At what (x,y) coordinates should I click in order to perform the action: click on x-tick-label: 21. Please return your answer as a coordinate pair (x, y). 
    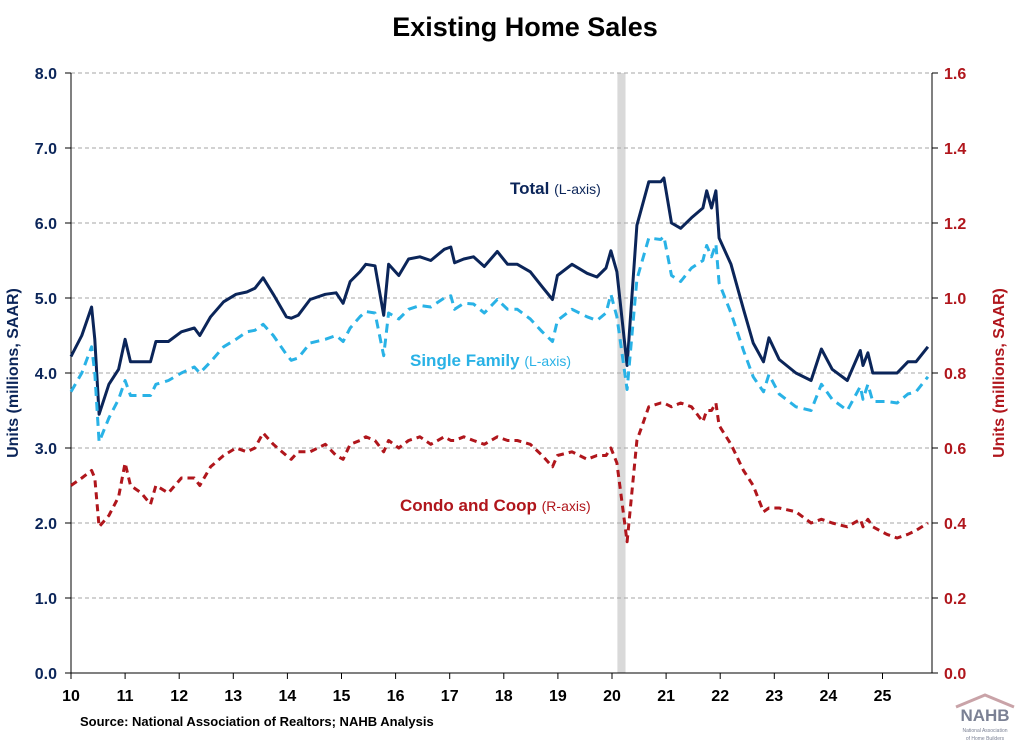
    Looking at the image, I should click on (666, 696).